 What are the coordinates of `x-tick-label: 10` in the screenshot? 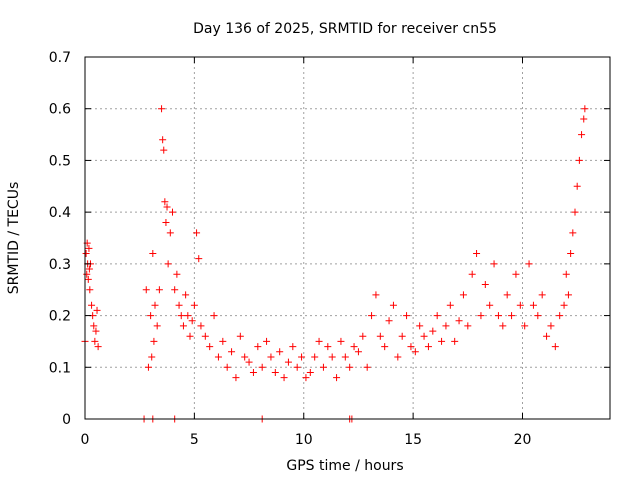 It's located at (304, 440).